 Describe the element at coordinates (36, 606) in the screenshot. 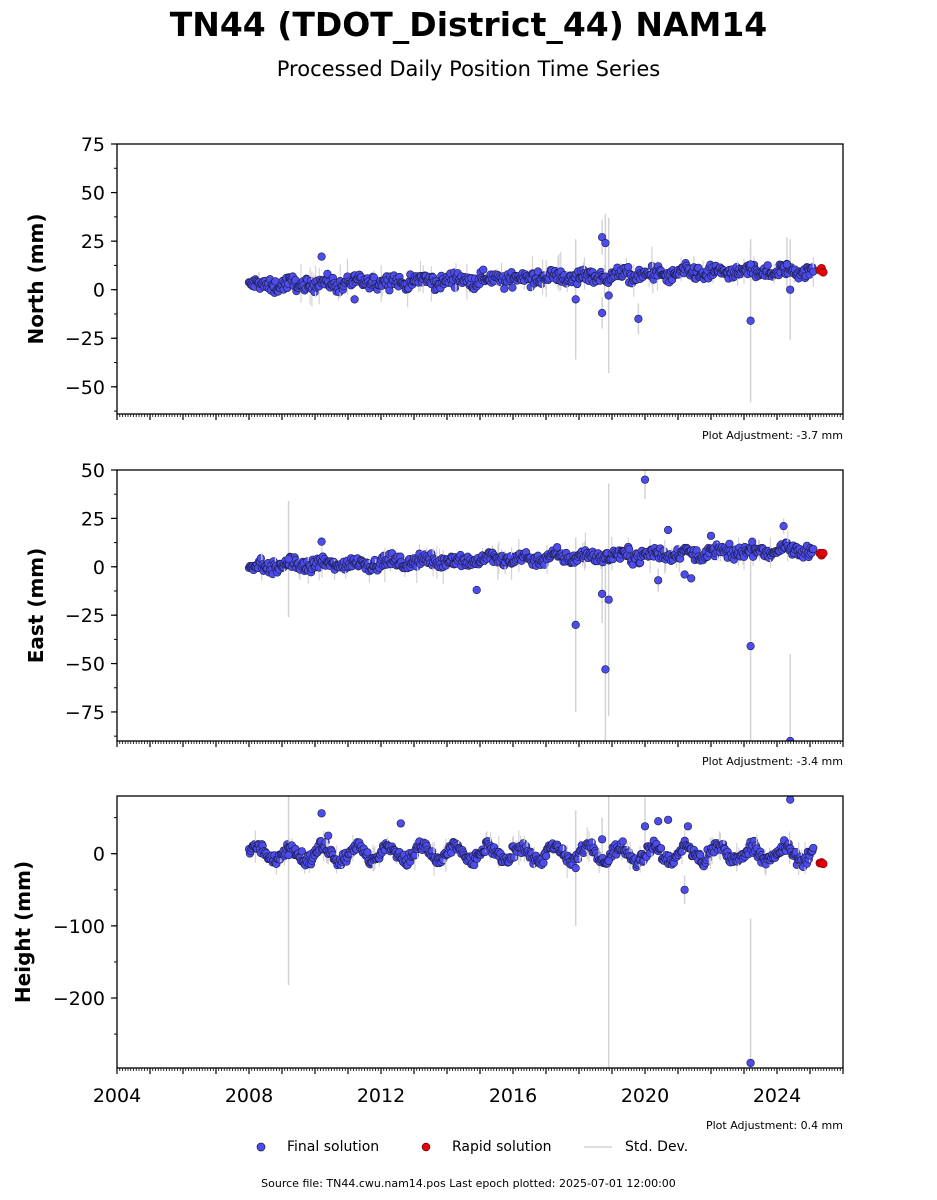

I see `east-ylabel: East (mm)` at that location.